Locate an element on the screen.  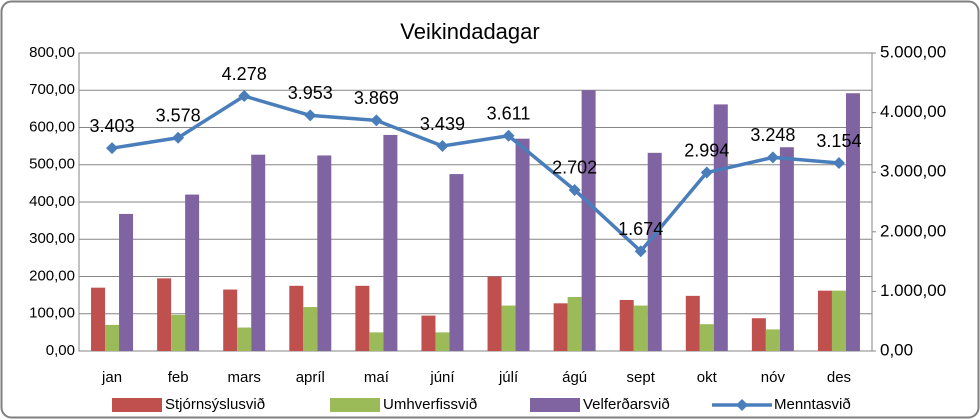
data-label: 4.278 is located at coordinates (244, 74).